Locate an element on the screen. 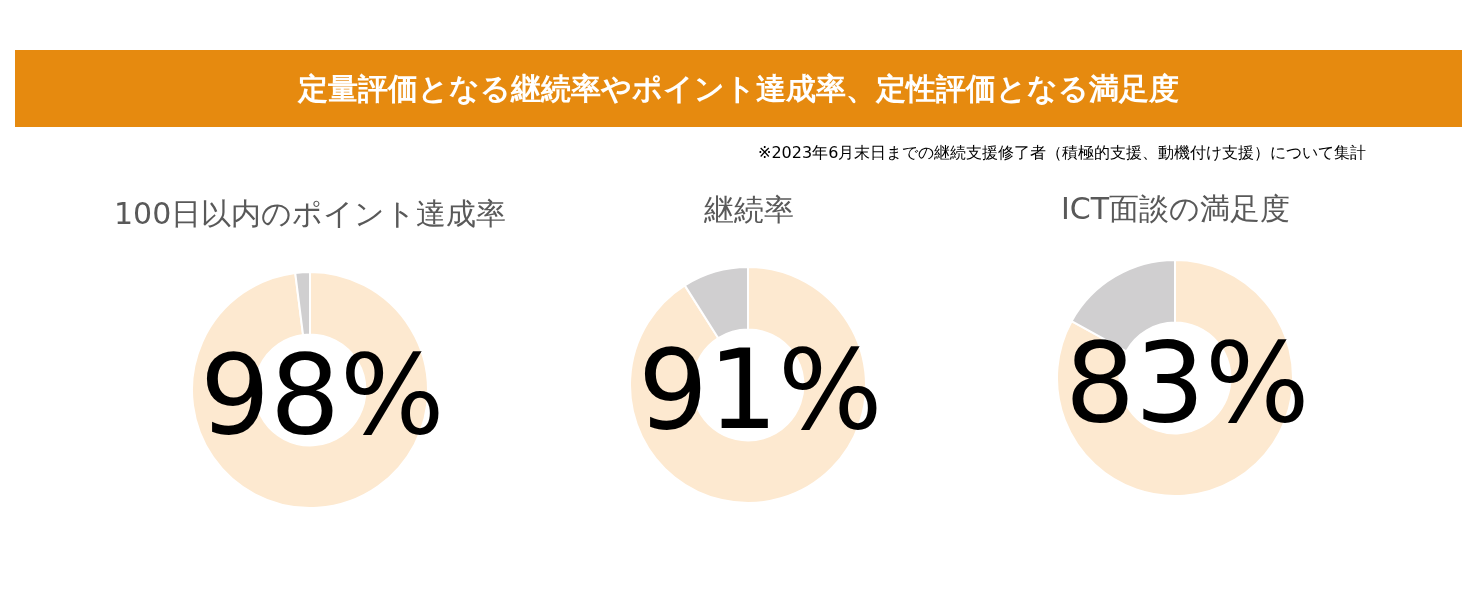 The width and height of the screenshot is (1476, 597). data-label: 91% is located at coordinates (760, 390).